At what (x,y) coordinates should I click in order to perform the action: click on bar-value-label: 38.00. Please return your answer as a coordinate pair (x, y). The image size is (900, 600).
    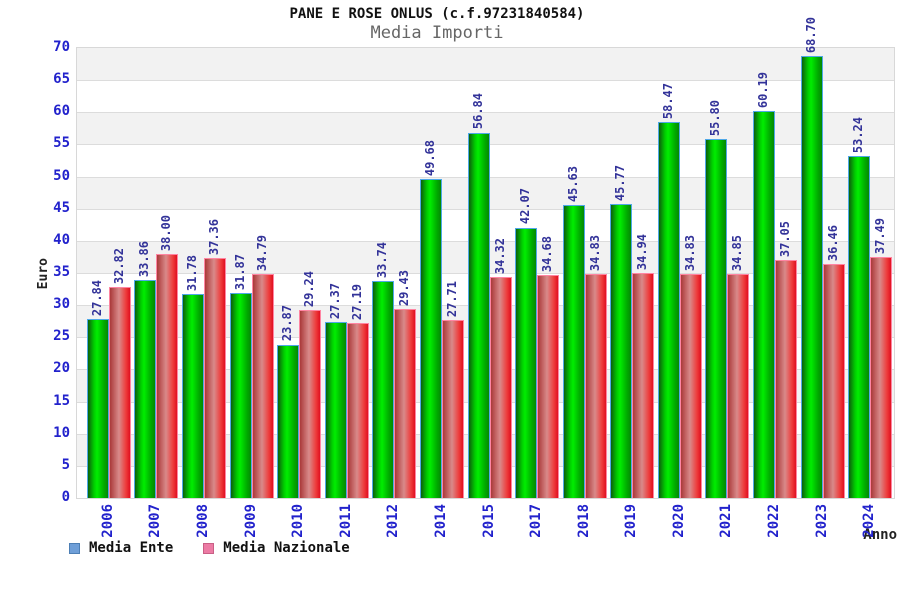
    Looking at the image, I should click on (166, 232).